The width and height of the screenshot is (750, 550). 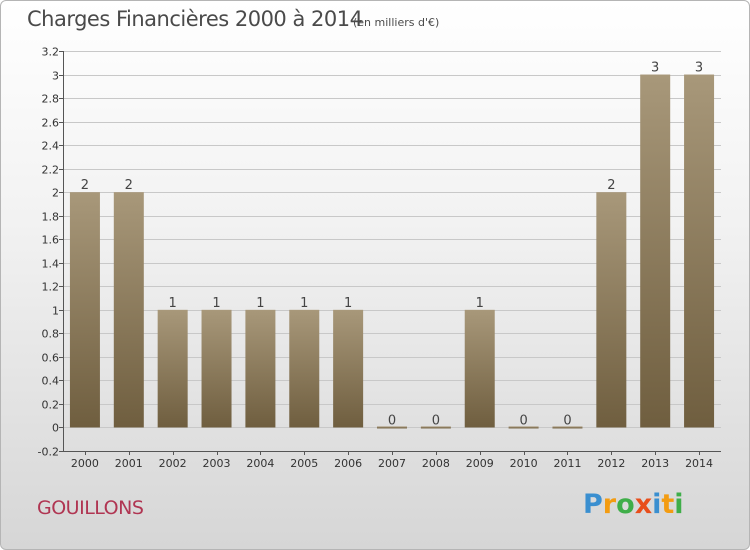 I want to click on x-tick-label: 2001, so click(x=129, y=463).